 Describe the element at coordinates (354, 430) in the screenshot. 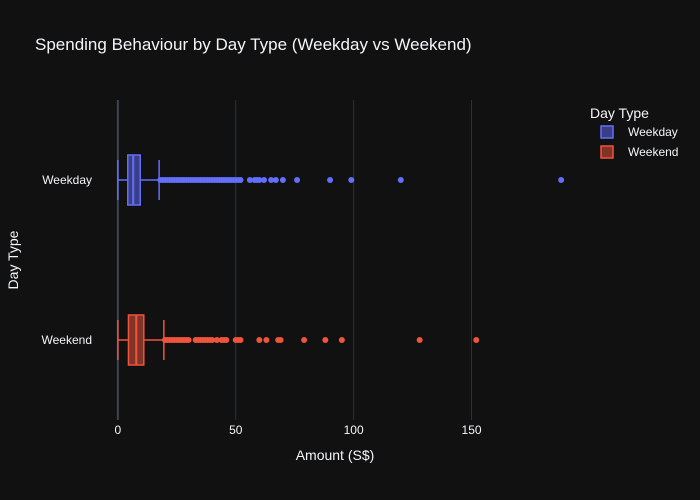

I see `x-tick-label: 100` at that location.